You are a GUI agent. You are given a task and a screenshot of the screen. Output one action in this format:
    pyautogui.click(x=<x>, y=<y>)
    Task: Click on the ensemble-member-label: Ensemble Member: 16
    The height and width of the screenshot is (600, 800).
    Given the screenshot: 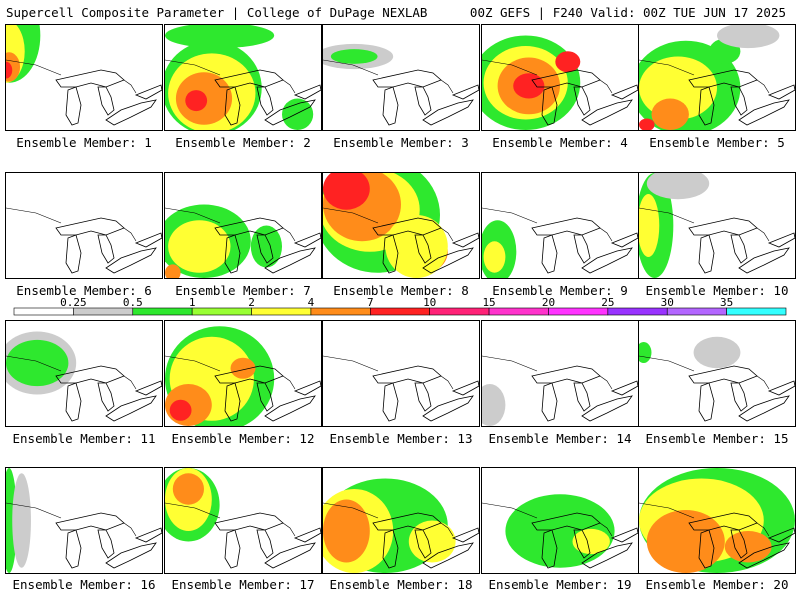 What is the action you would take?
    pyautogui.click(x=84, y=584)
    